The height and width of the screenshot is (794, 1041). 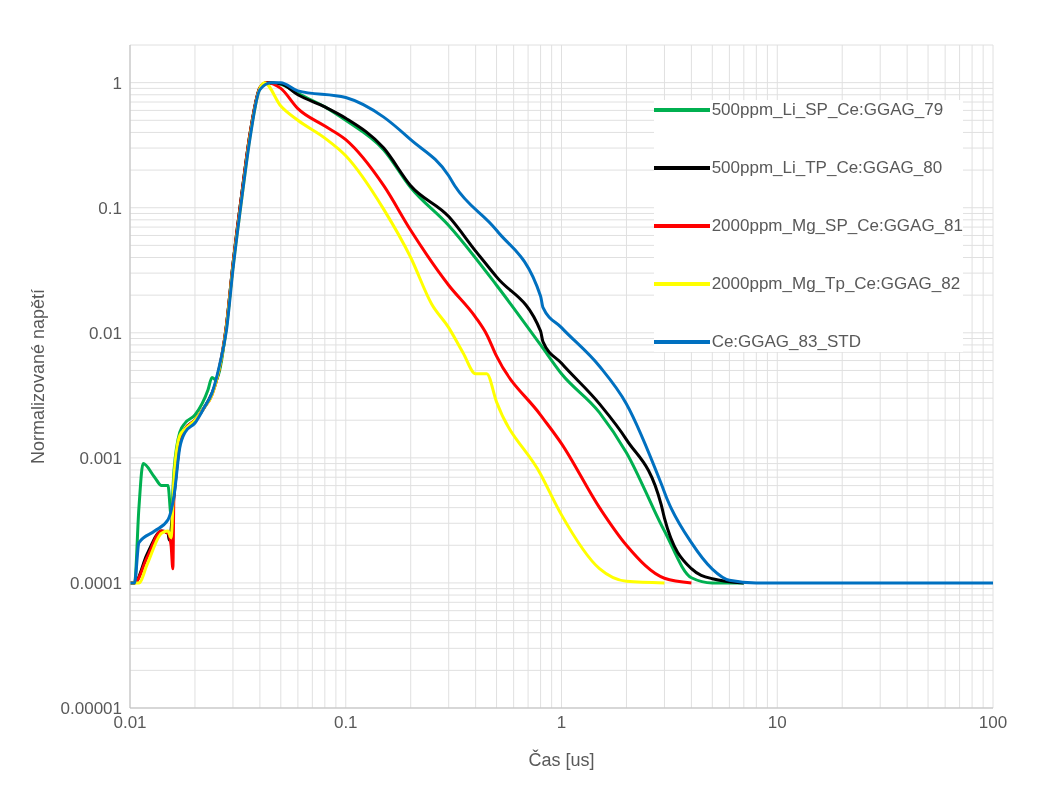 I want to click on x-axis-title: Čas [us], so click(x=561, y=759).